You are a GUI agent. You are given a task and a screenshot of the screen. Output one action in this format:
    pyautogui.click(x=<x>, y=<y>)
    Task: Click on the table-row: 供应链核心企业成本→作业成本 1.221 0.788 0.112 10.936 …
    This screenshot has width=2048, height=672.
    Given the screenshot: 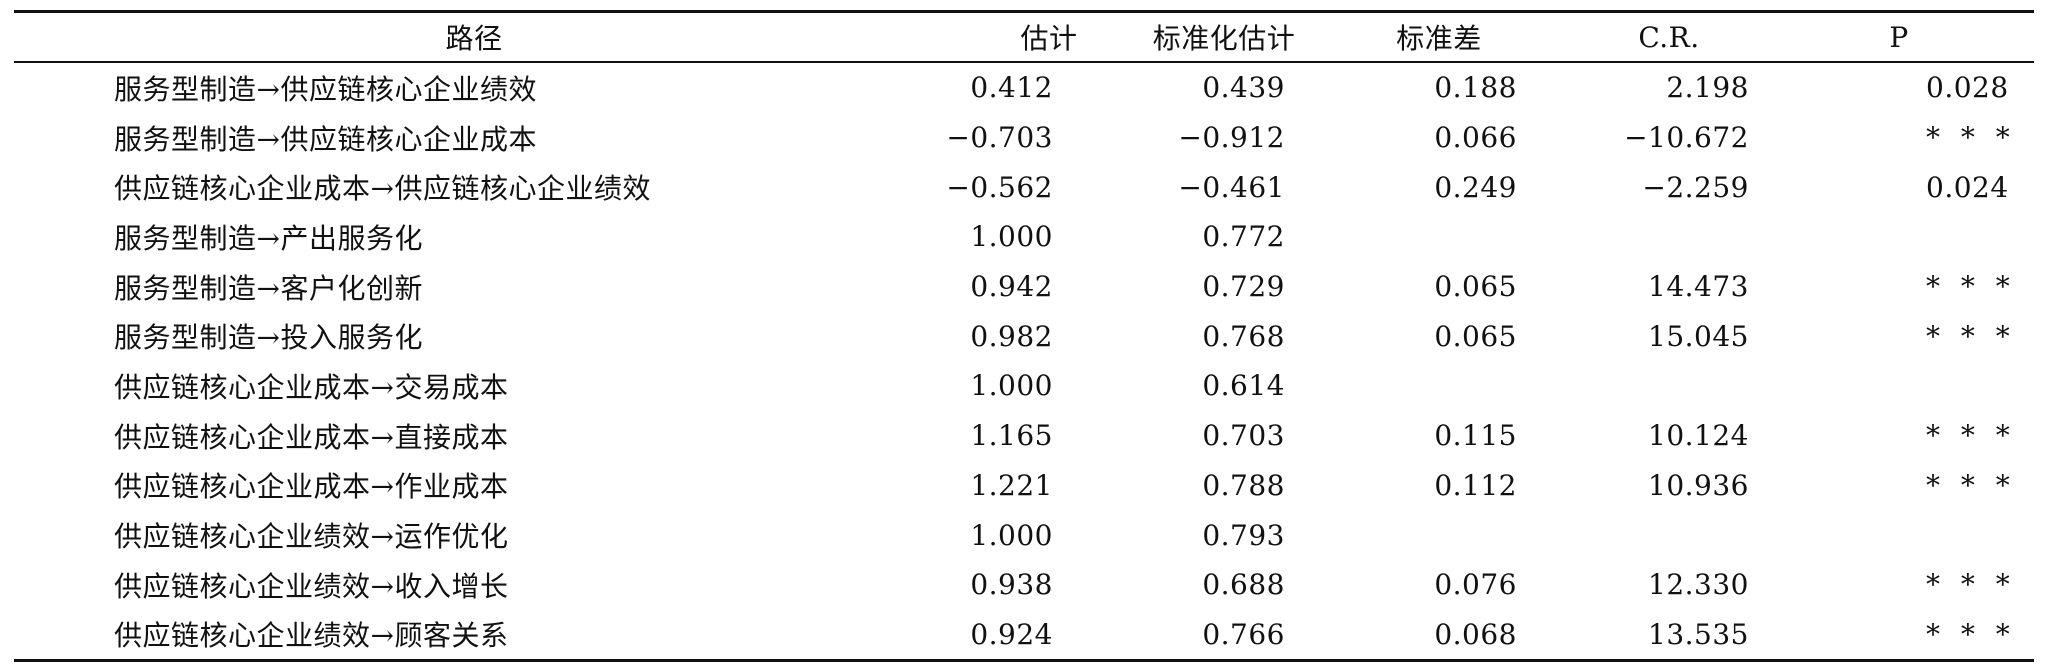 What is the action you would take?
    pyautogui.click(x=1024, y=486)
    